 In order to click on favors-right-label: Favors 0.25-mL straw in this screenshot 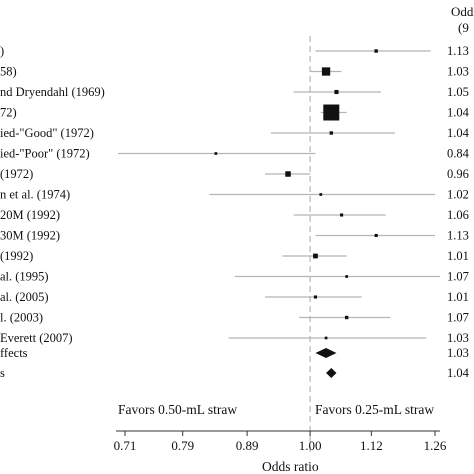, I will do `click(374, 409)`.